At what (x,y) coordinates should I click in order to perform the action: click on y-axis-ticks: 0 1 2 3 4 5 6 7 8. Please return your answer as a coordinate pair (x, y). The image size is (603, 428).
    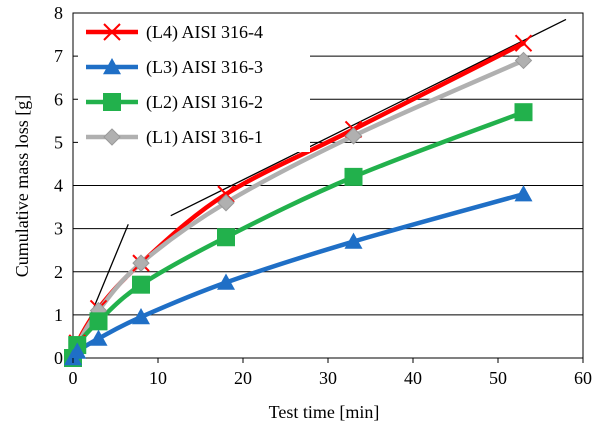
    Looking at the image, I should click on (58, 185).